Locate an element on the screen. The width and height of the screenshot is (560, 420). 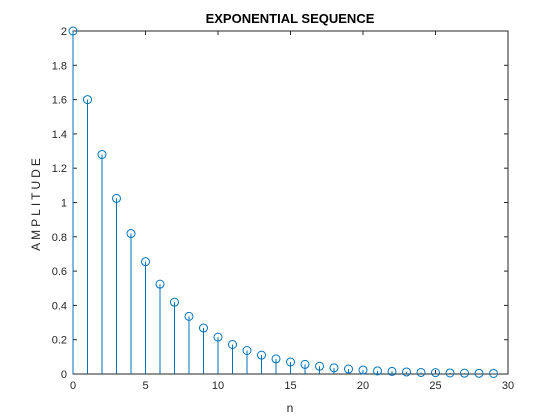
x-axis-label: n is located at coordinates (290, 408).